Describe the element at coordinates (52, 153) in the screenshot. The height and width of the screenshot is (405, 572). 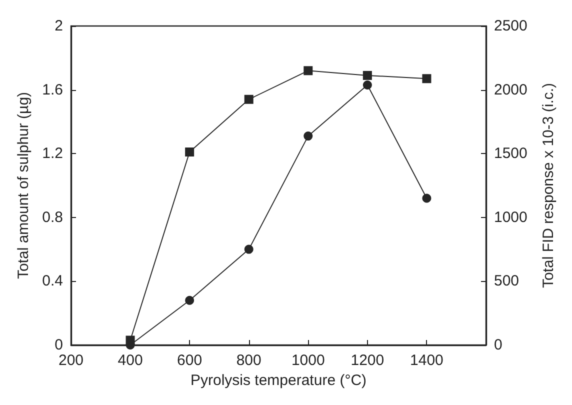
I see `y-tick-label: 1.2` at that location.